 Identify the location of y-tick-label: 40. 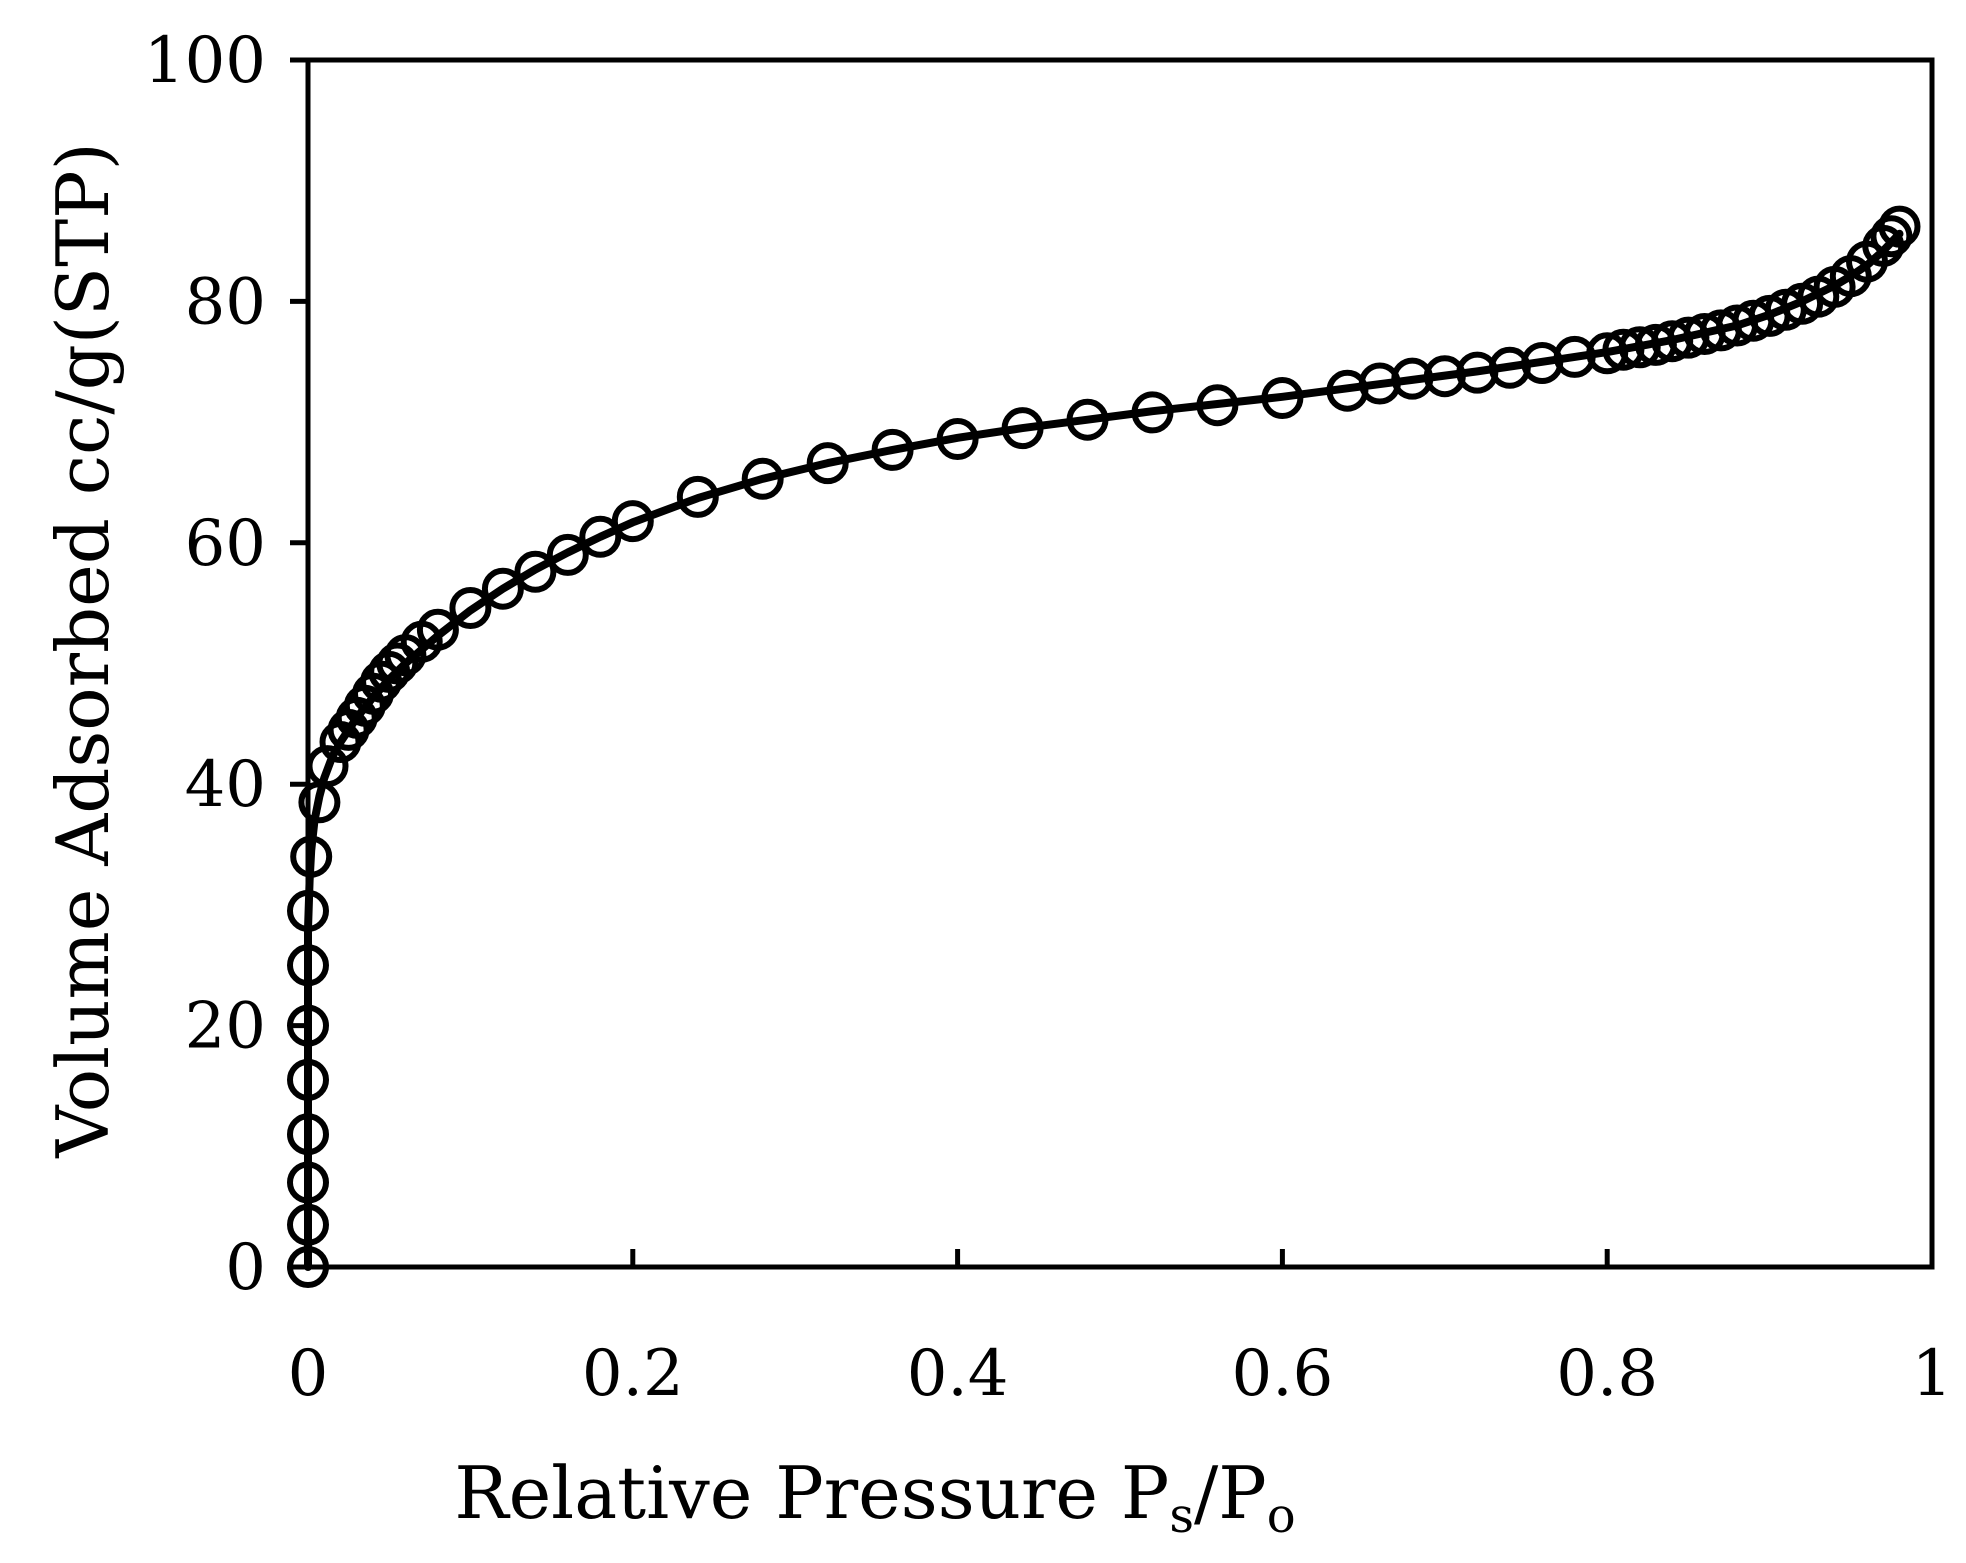
(225, 785).